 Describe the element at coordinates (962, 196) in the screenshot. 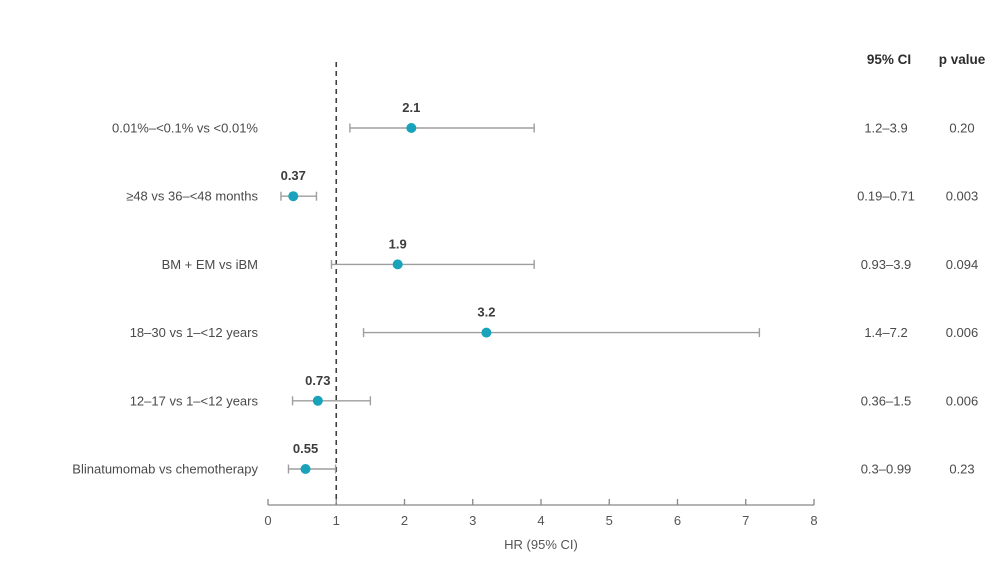

I see `p-value: 0.003` at that location.